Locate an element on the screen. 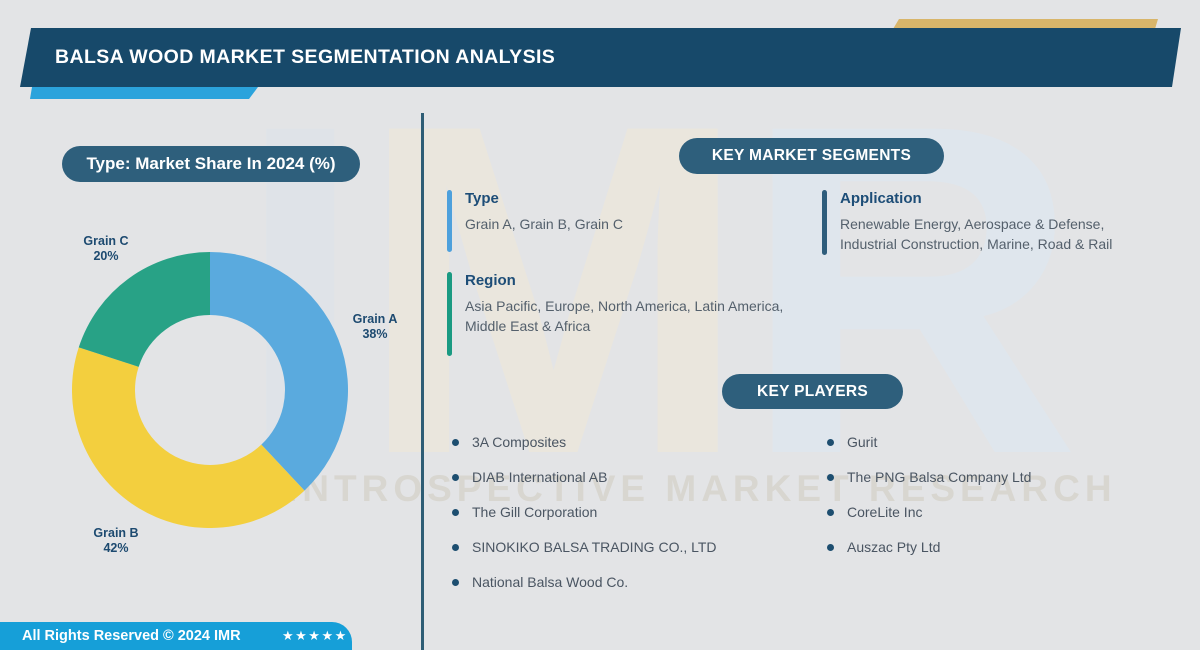  header-banner: BALSA WOOD MARKET SEGMENTATION ANALYSIS is located at coordinates (600, 57).